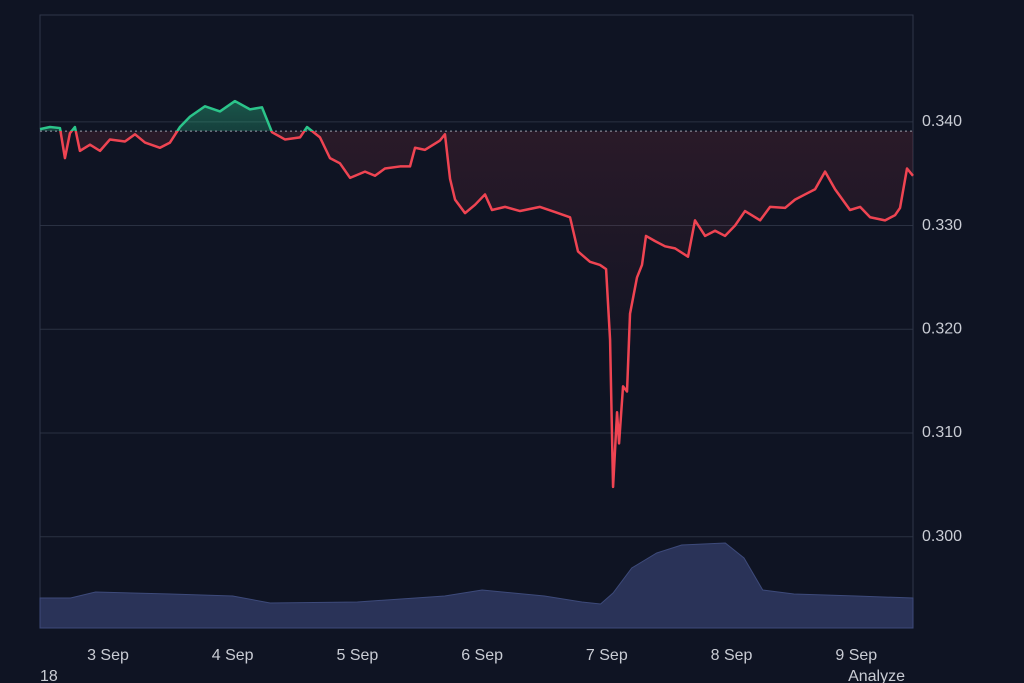  What do you see at coordinates (607, 655) in the screenshot?
I see `x-tick-label: 7 Sep` at bounding box center [607, 655].